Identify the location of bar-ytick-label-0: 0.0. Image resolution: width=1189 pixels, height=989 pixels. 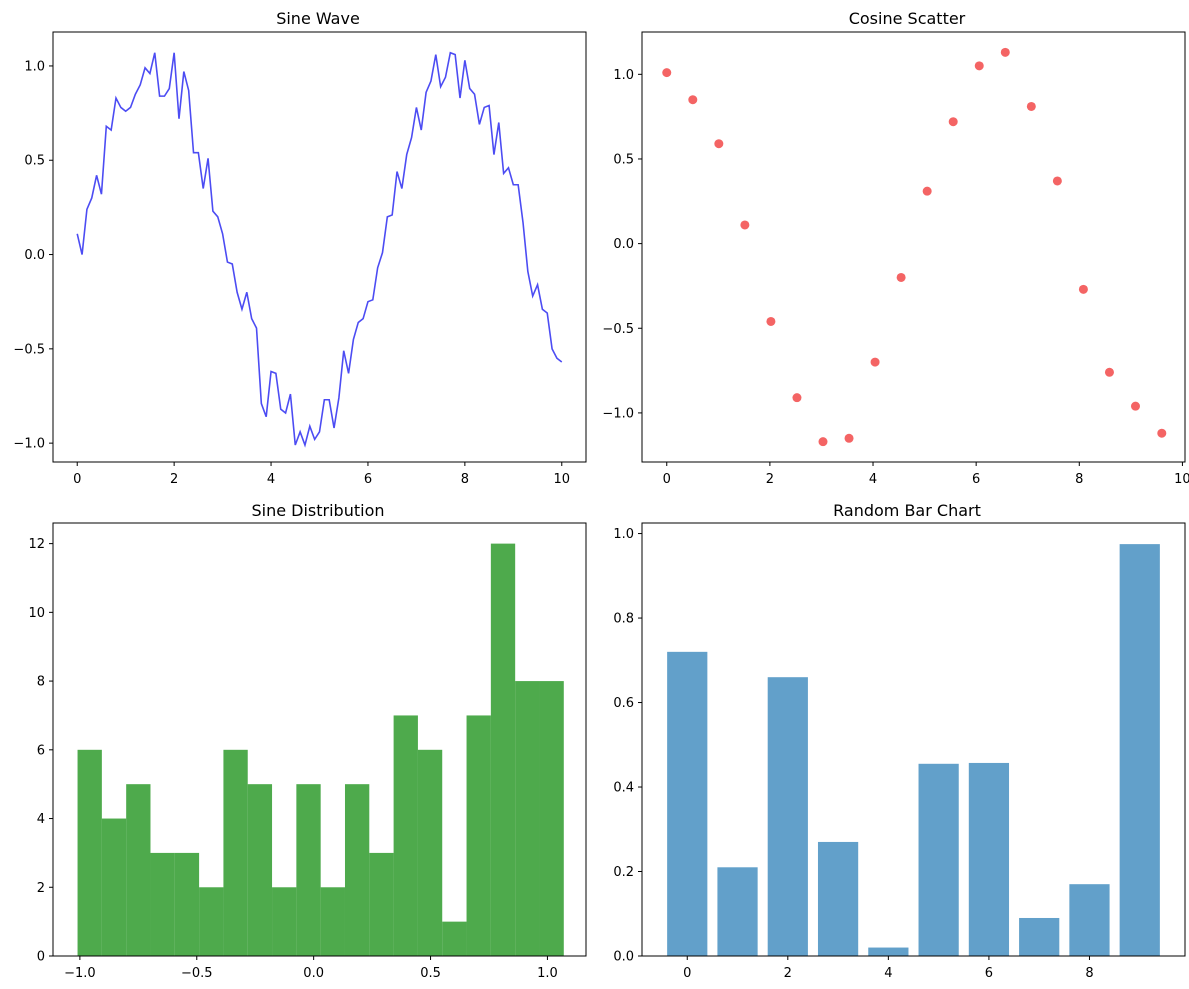
(623, 957).